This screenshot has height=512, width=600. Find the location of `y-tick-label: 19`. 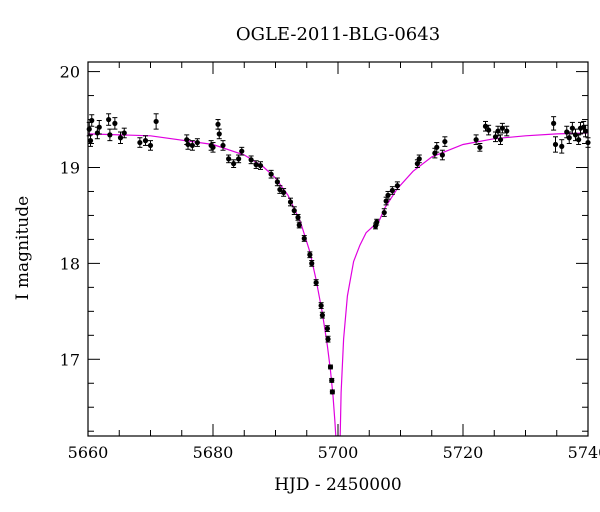

y-tick-label: 19 is located at coordinates (70, 167).